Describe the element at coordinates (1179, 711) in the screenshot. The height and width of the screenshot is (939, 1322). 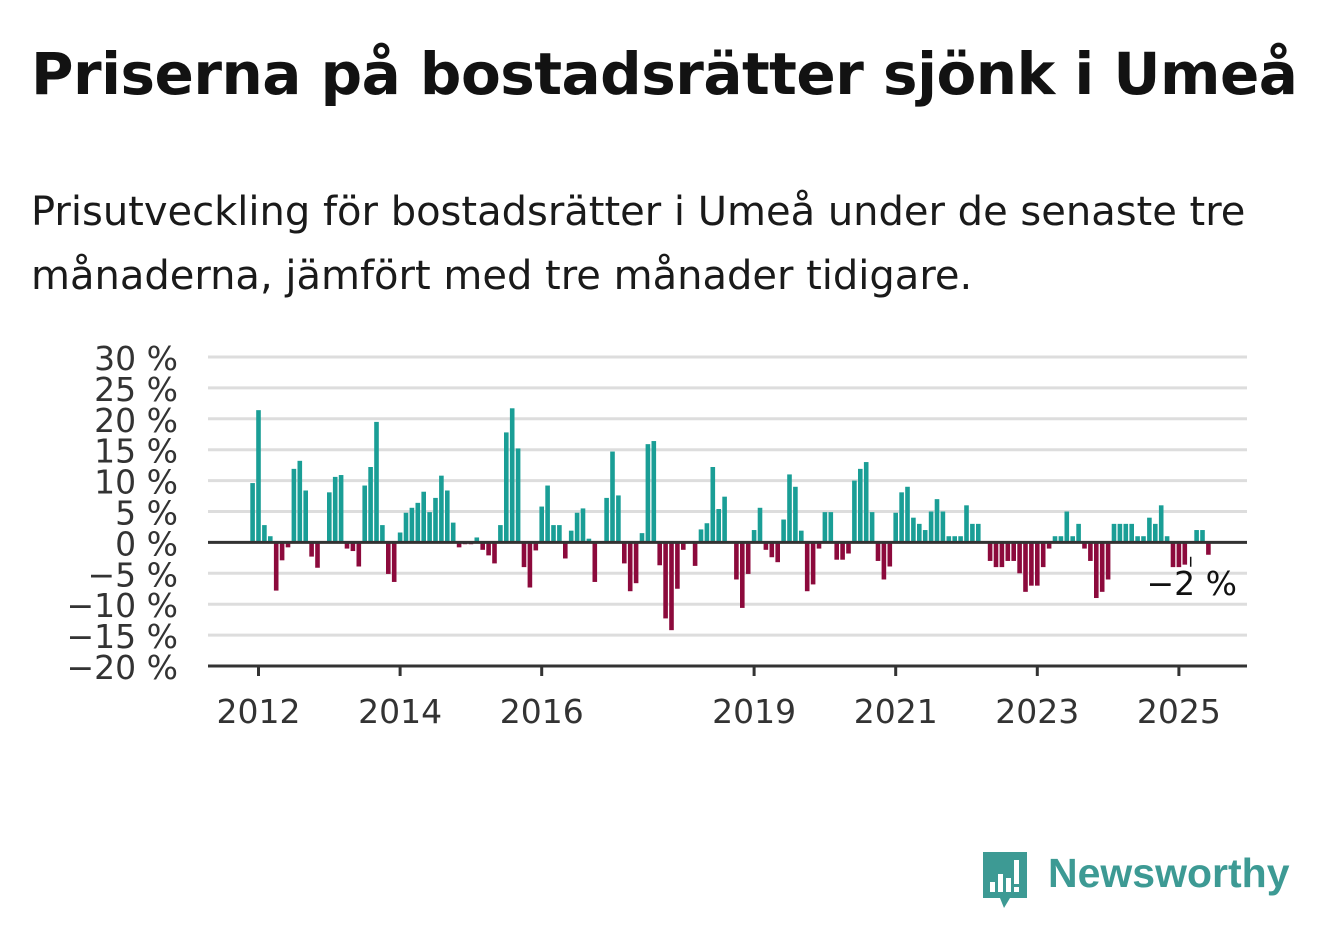
I see `x-tick-label: 2025` at that location.